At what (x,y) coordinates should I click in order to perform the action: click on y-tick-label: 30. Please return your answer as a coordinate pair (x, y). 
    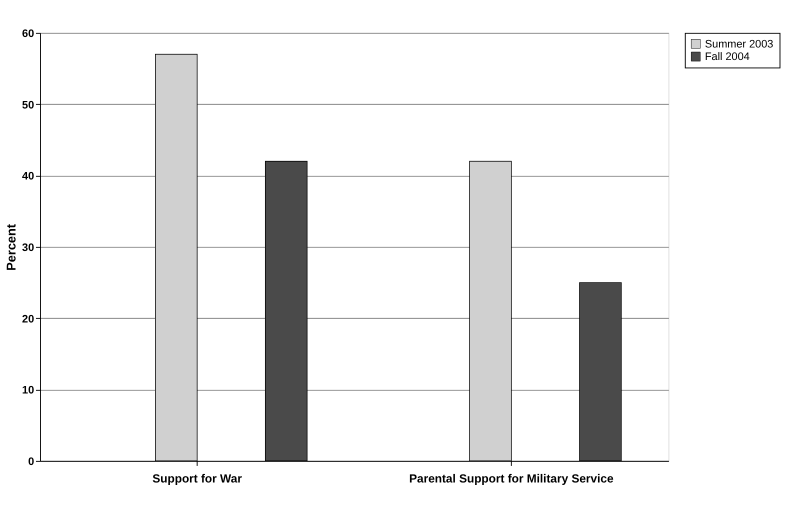
    Looking at the image, I should click on (28, 248).